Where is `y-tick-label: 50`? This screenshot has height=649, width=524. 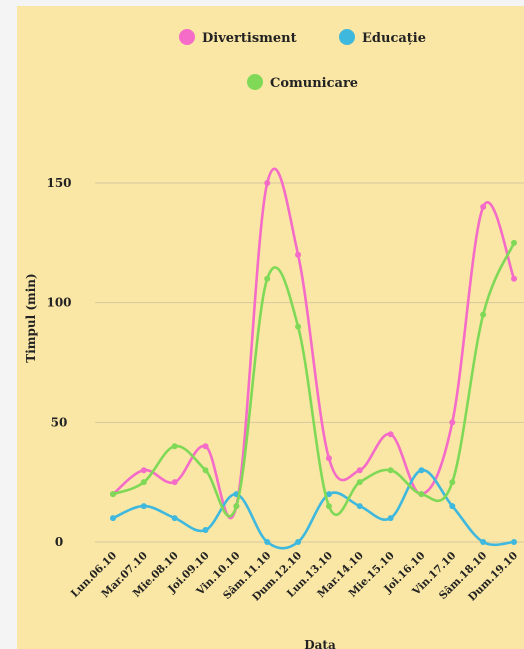 y-tick-label: 50 is located at coordinates (59, 422).